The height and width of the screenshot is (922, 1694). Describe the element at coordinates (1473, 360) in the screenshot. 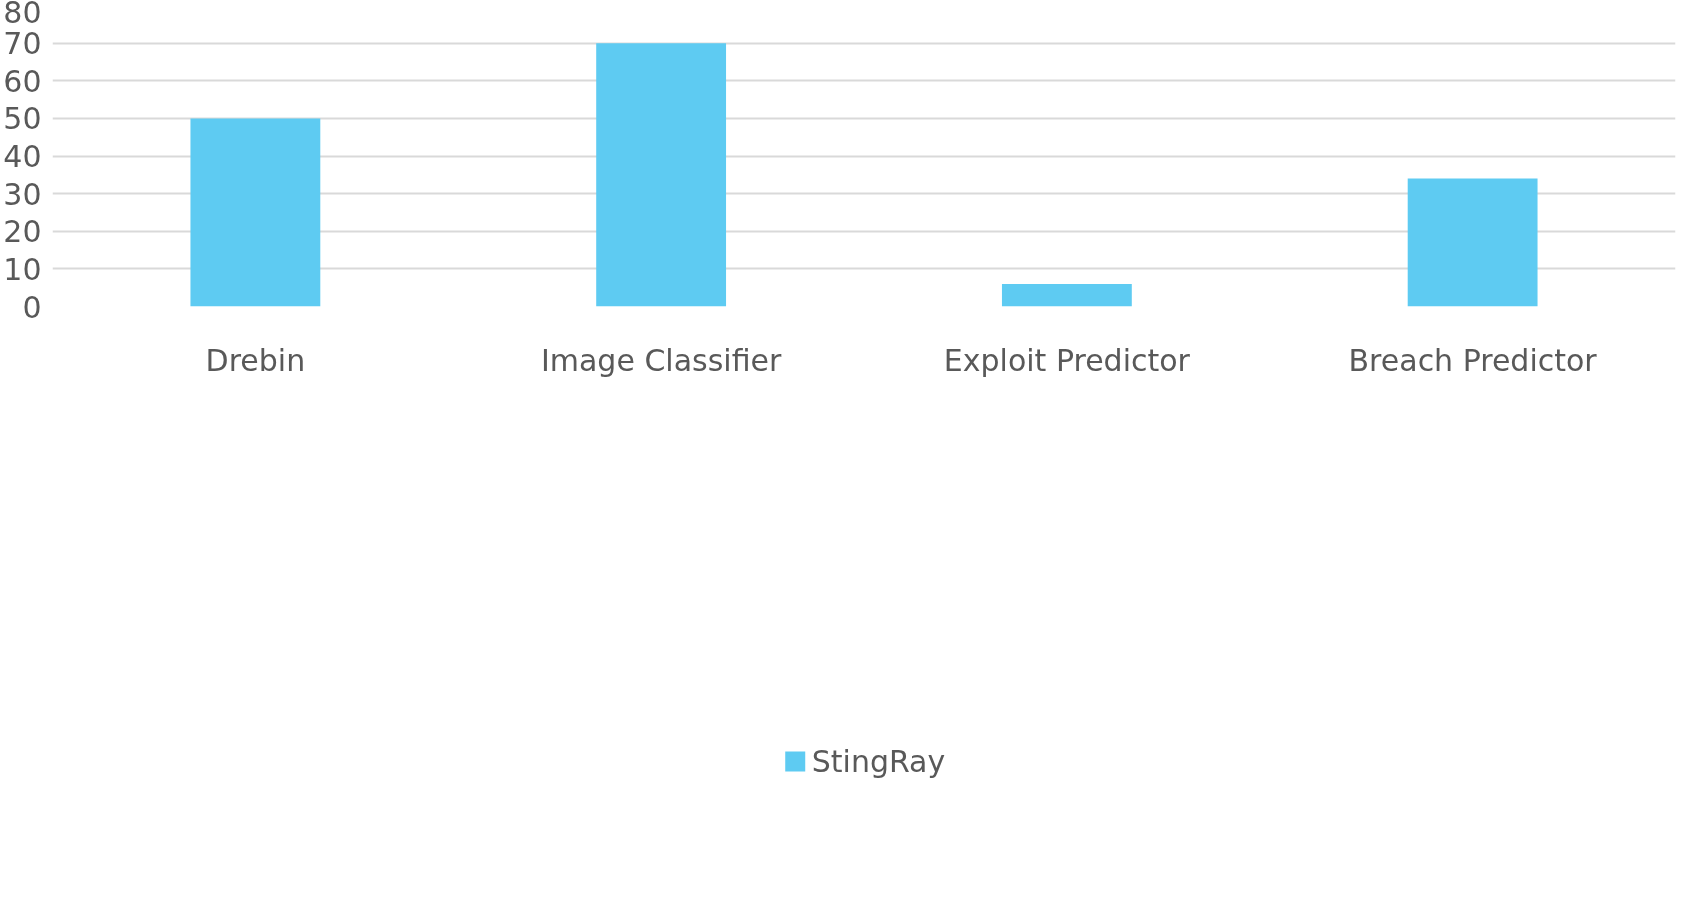

I see `x-tick-label: Breach Predictor` at that location.